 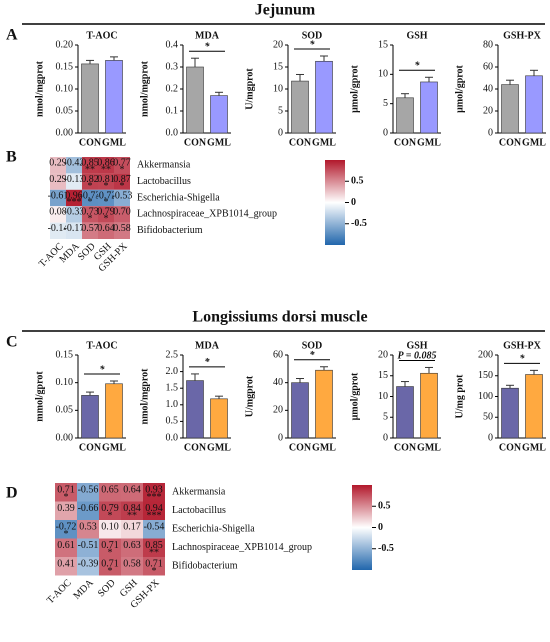 I want to click on cell-value: 0.81, so click(x=106, y=179).